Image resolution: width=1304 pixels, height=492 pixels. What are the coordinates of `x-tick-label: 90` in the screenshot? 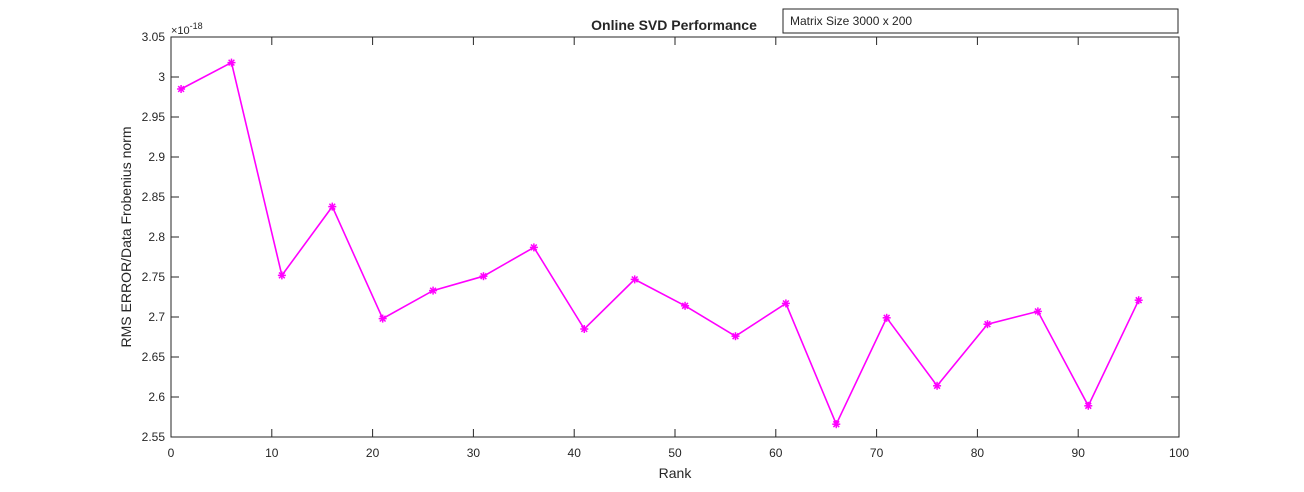 It's located at (1079, 453).